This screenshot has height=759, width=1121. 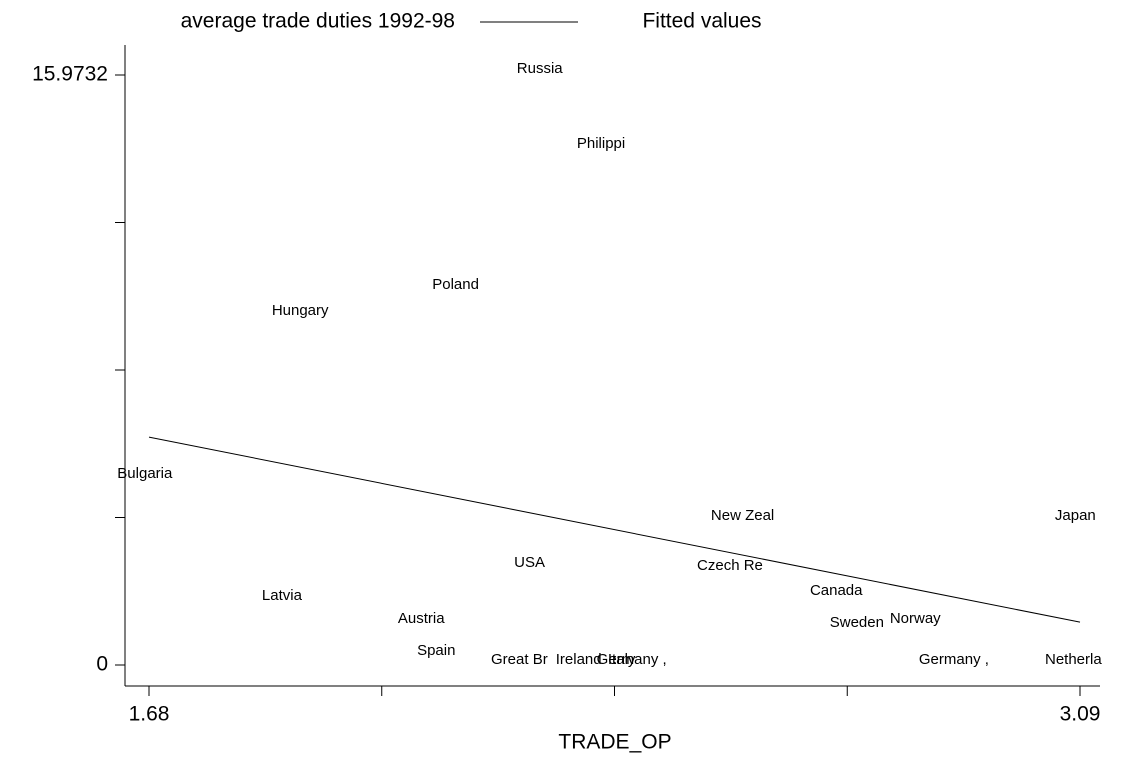 What do you see at coordinates (1075, 515) in the screenshot?
I see `point-label: Japan` at bounding box center [1075, 515].